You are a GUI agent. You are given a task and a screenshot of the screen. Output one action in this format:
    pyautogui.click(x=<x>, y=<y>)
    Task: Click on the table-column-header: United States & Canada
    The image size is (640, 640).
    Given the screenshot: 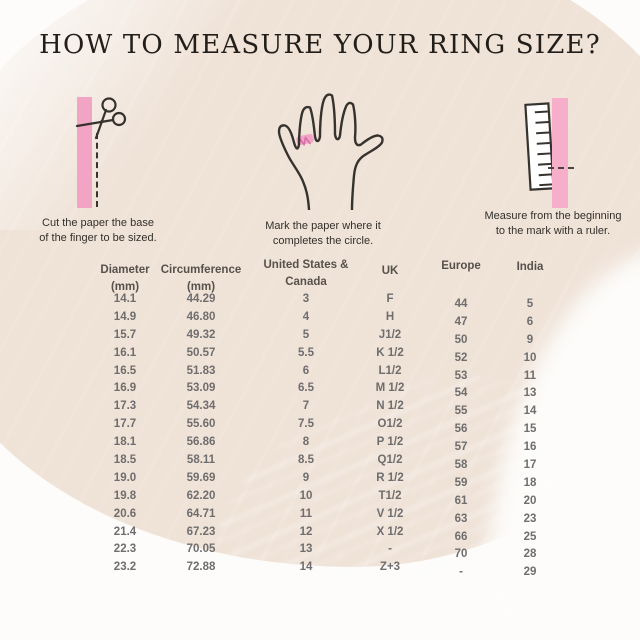 What is the action you would take?
    pyautogui.click(x=306, y=273)
    